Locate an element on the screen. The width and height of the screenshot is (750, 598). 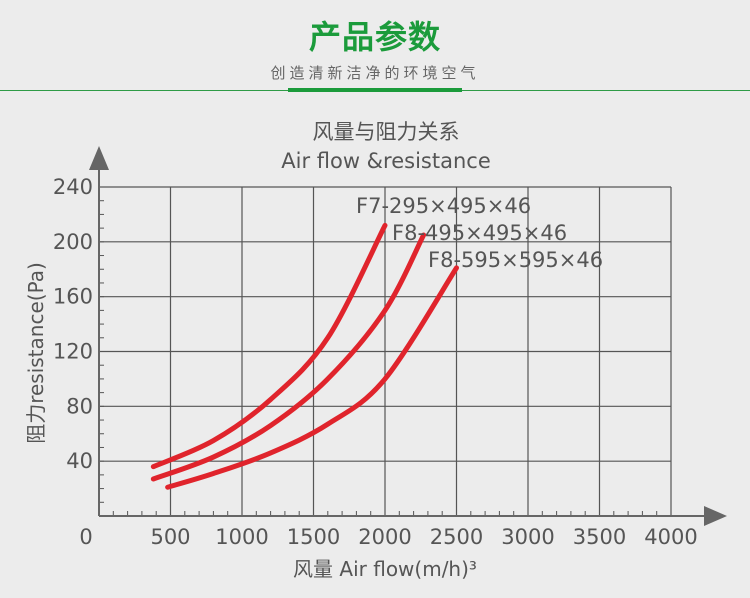
x-tick-label: 3500 is located at coordinates (599, 537).